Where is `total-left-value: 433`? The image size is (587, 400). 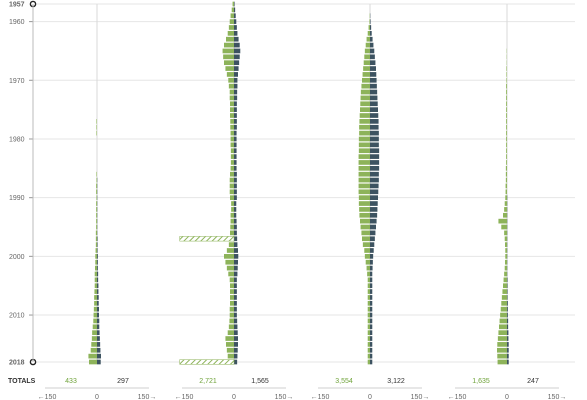 total-left-value: 433 is located at coordinates (71, 381).